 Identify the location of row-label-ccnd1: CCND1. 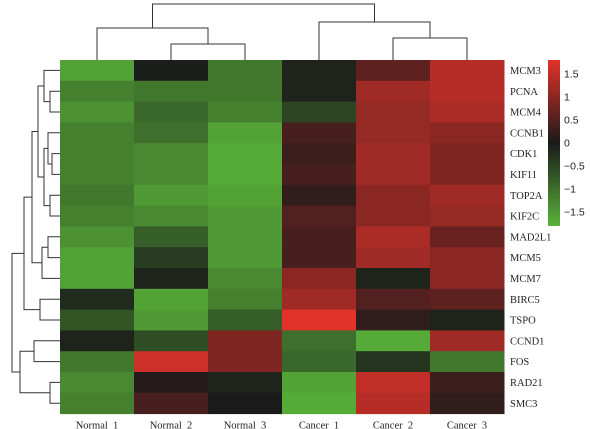
(527, 341).